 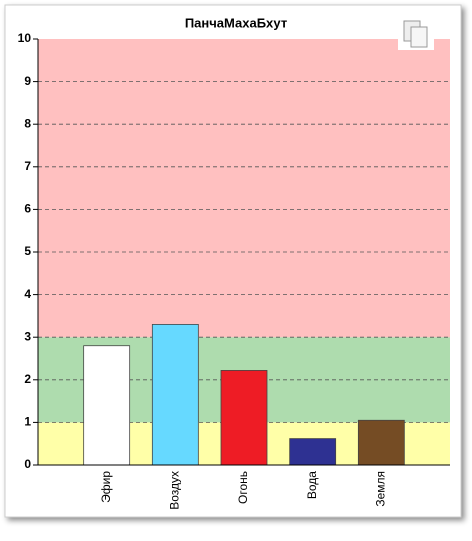 What do you see at coordinates (27, 81) in the screenshot?
I see `y-tick-label: 9` at bounding box center [27, 81].